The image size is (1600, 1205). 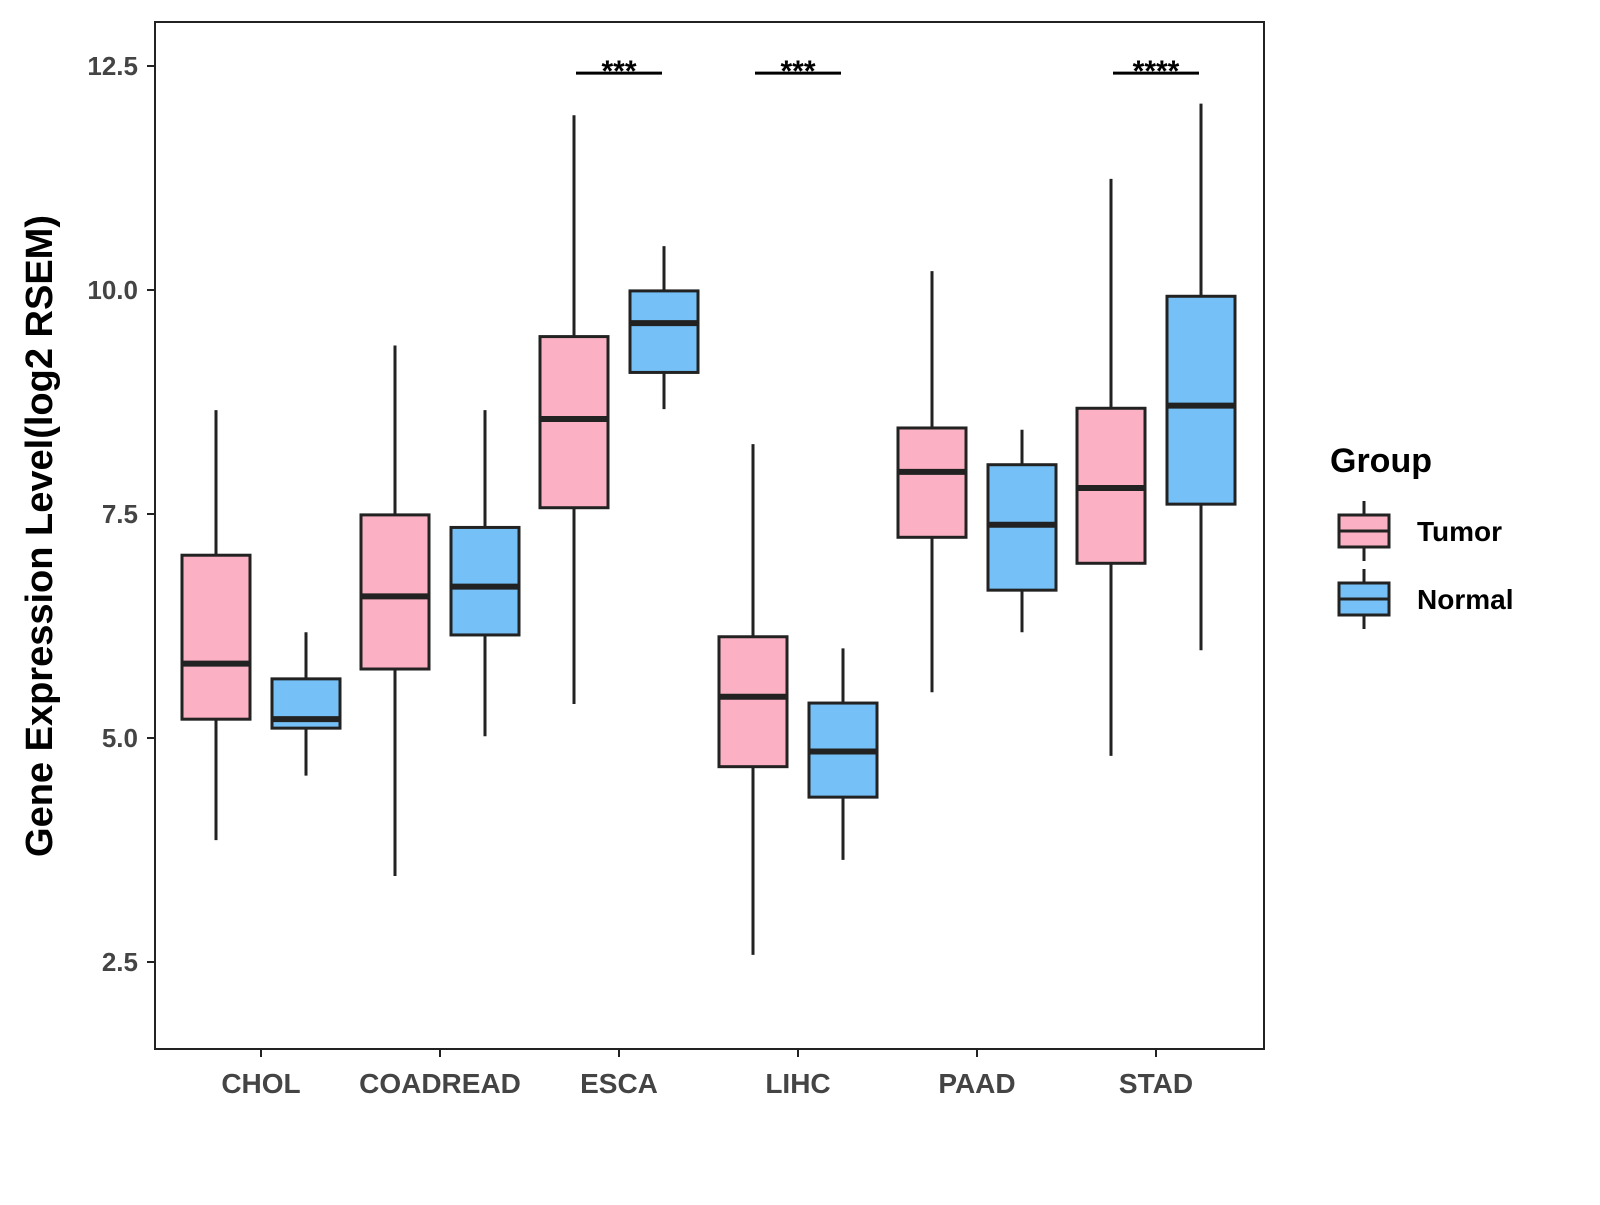 What do you see at coordinates (260, 1083) in the screenshot?
I see `x-tick-label: CHOL` at bounding box center [260, 1083].